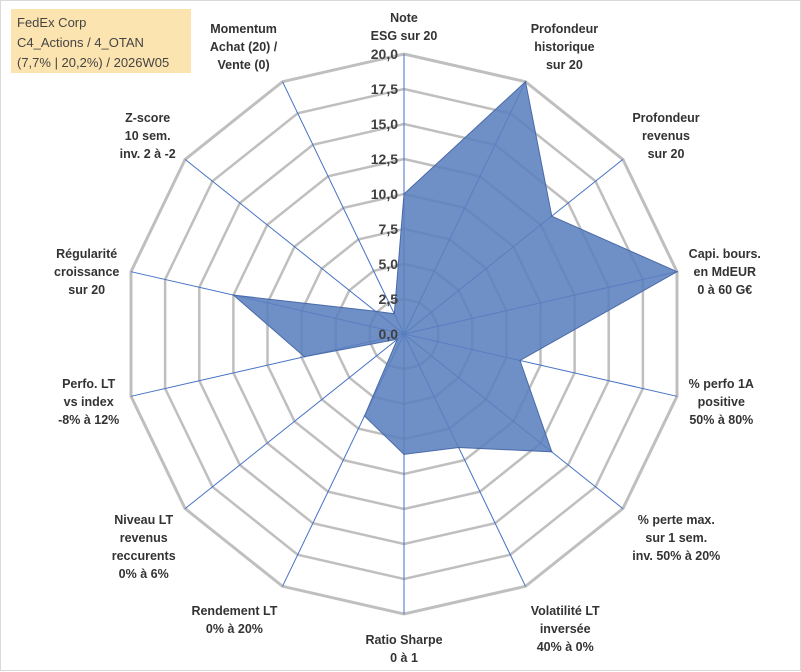 The width and height of the screenshot is (801, 672). I want to click on axis-label: 40% à 0%, so click(565, 647).